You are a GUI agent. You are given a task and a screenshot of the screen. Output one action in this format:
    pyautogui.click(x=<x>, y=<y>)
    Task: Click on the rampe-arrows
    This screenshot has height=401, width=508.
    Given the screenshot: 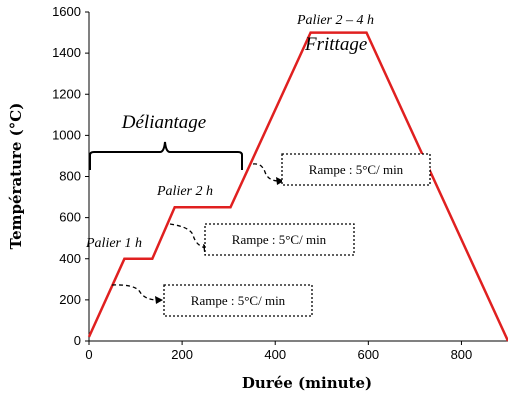 What is the action you would take?
    pyautogui.click(x=195, y=232)
    